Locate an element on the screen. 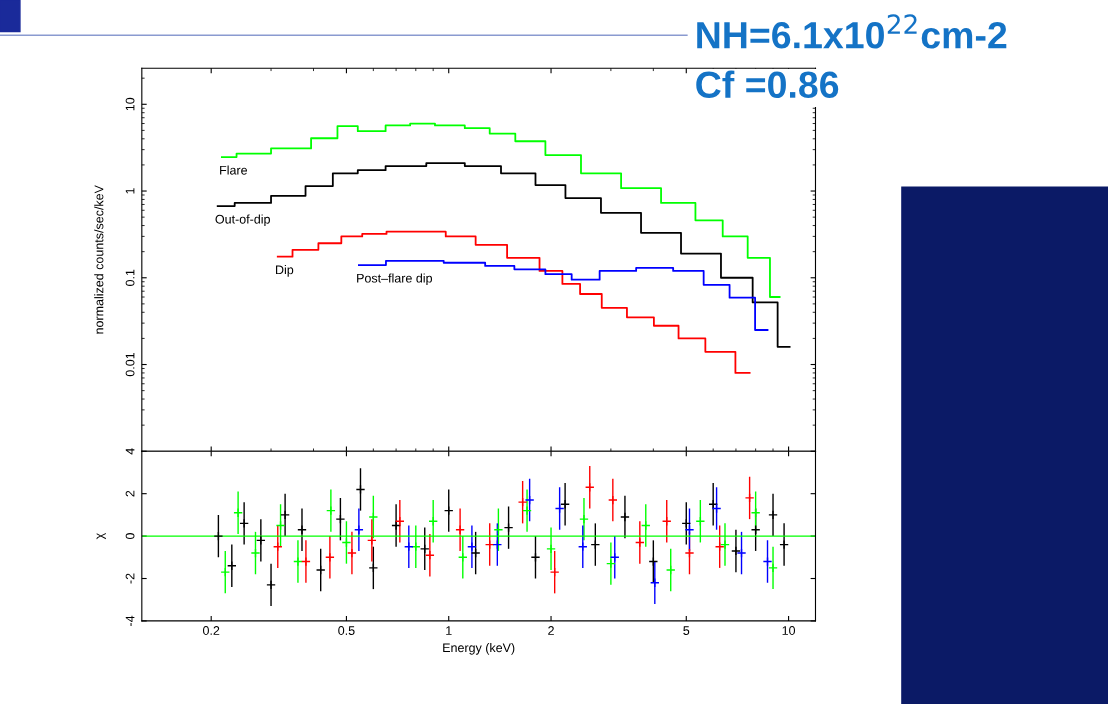  y-tick-label: 4 is located at coordinates (130, 451).